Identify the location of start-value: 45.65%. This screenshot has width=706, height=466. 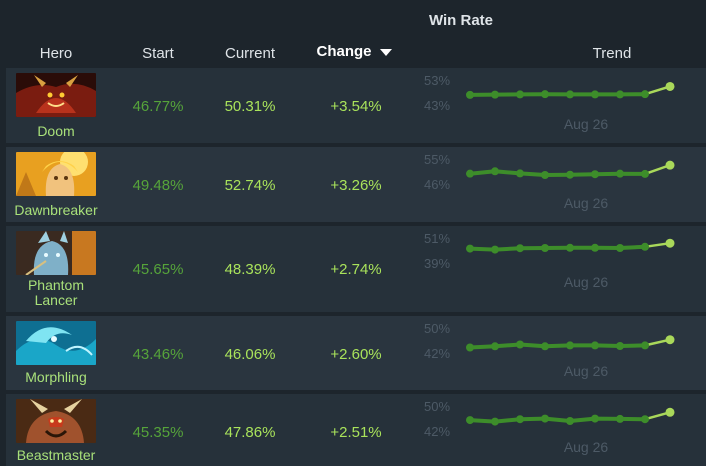
(158, 269).